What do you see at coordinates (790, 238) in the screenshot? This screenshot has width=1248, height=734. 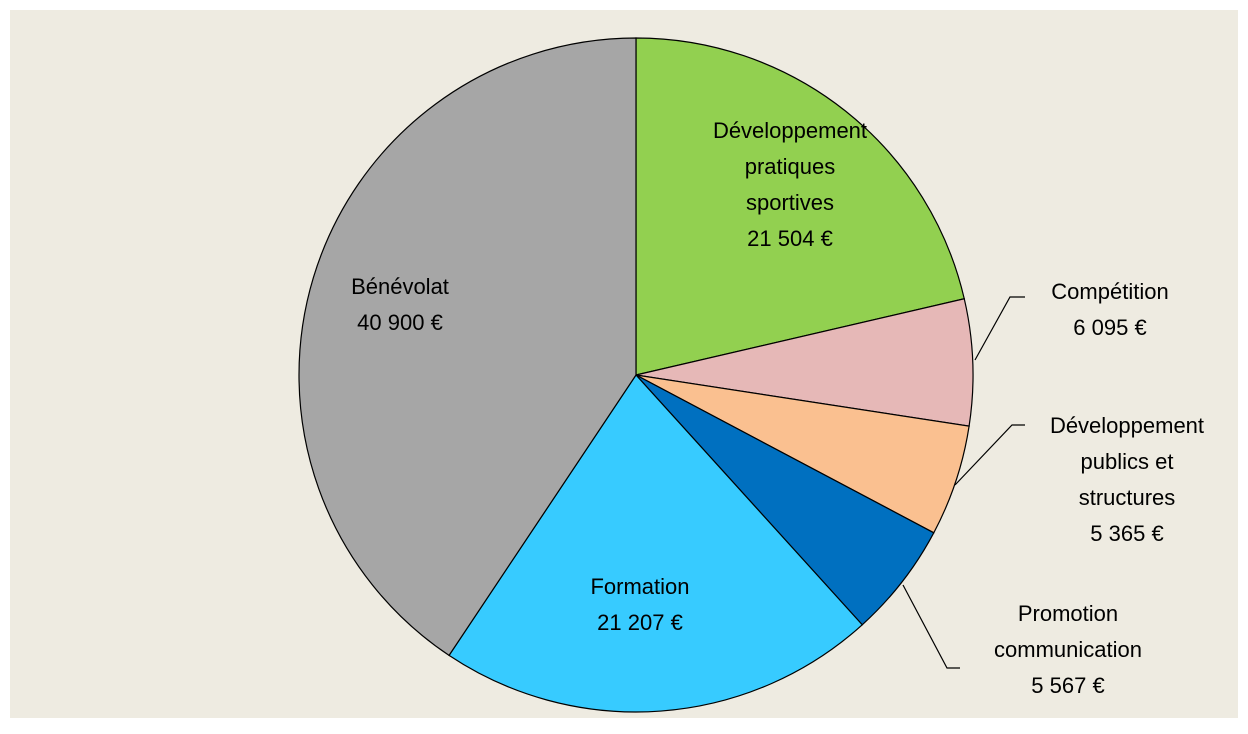 I see `value-label: 21 504 €` at bounding box center [790, 238].